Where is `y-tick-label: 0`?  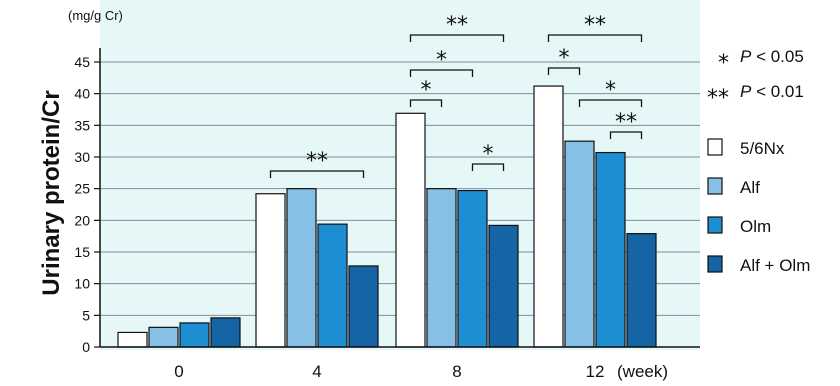 y-tick-label: 0 is located at coordinates (86, 347).